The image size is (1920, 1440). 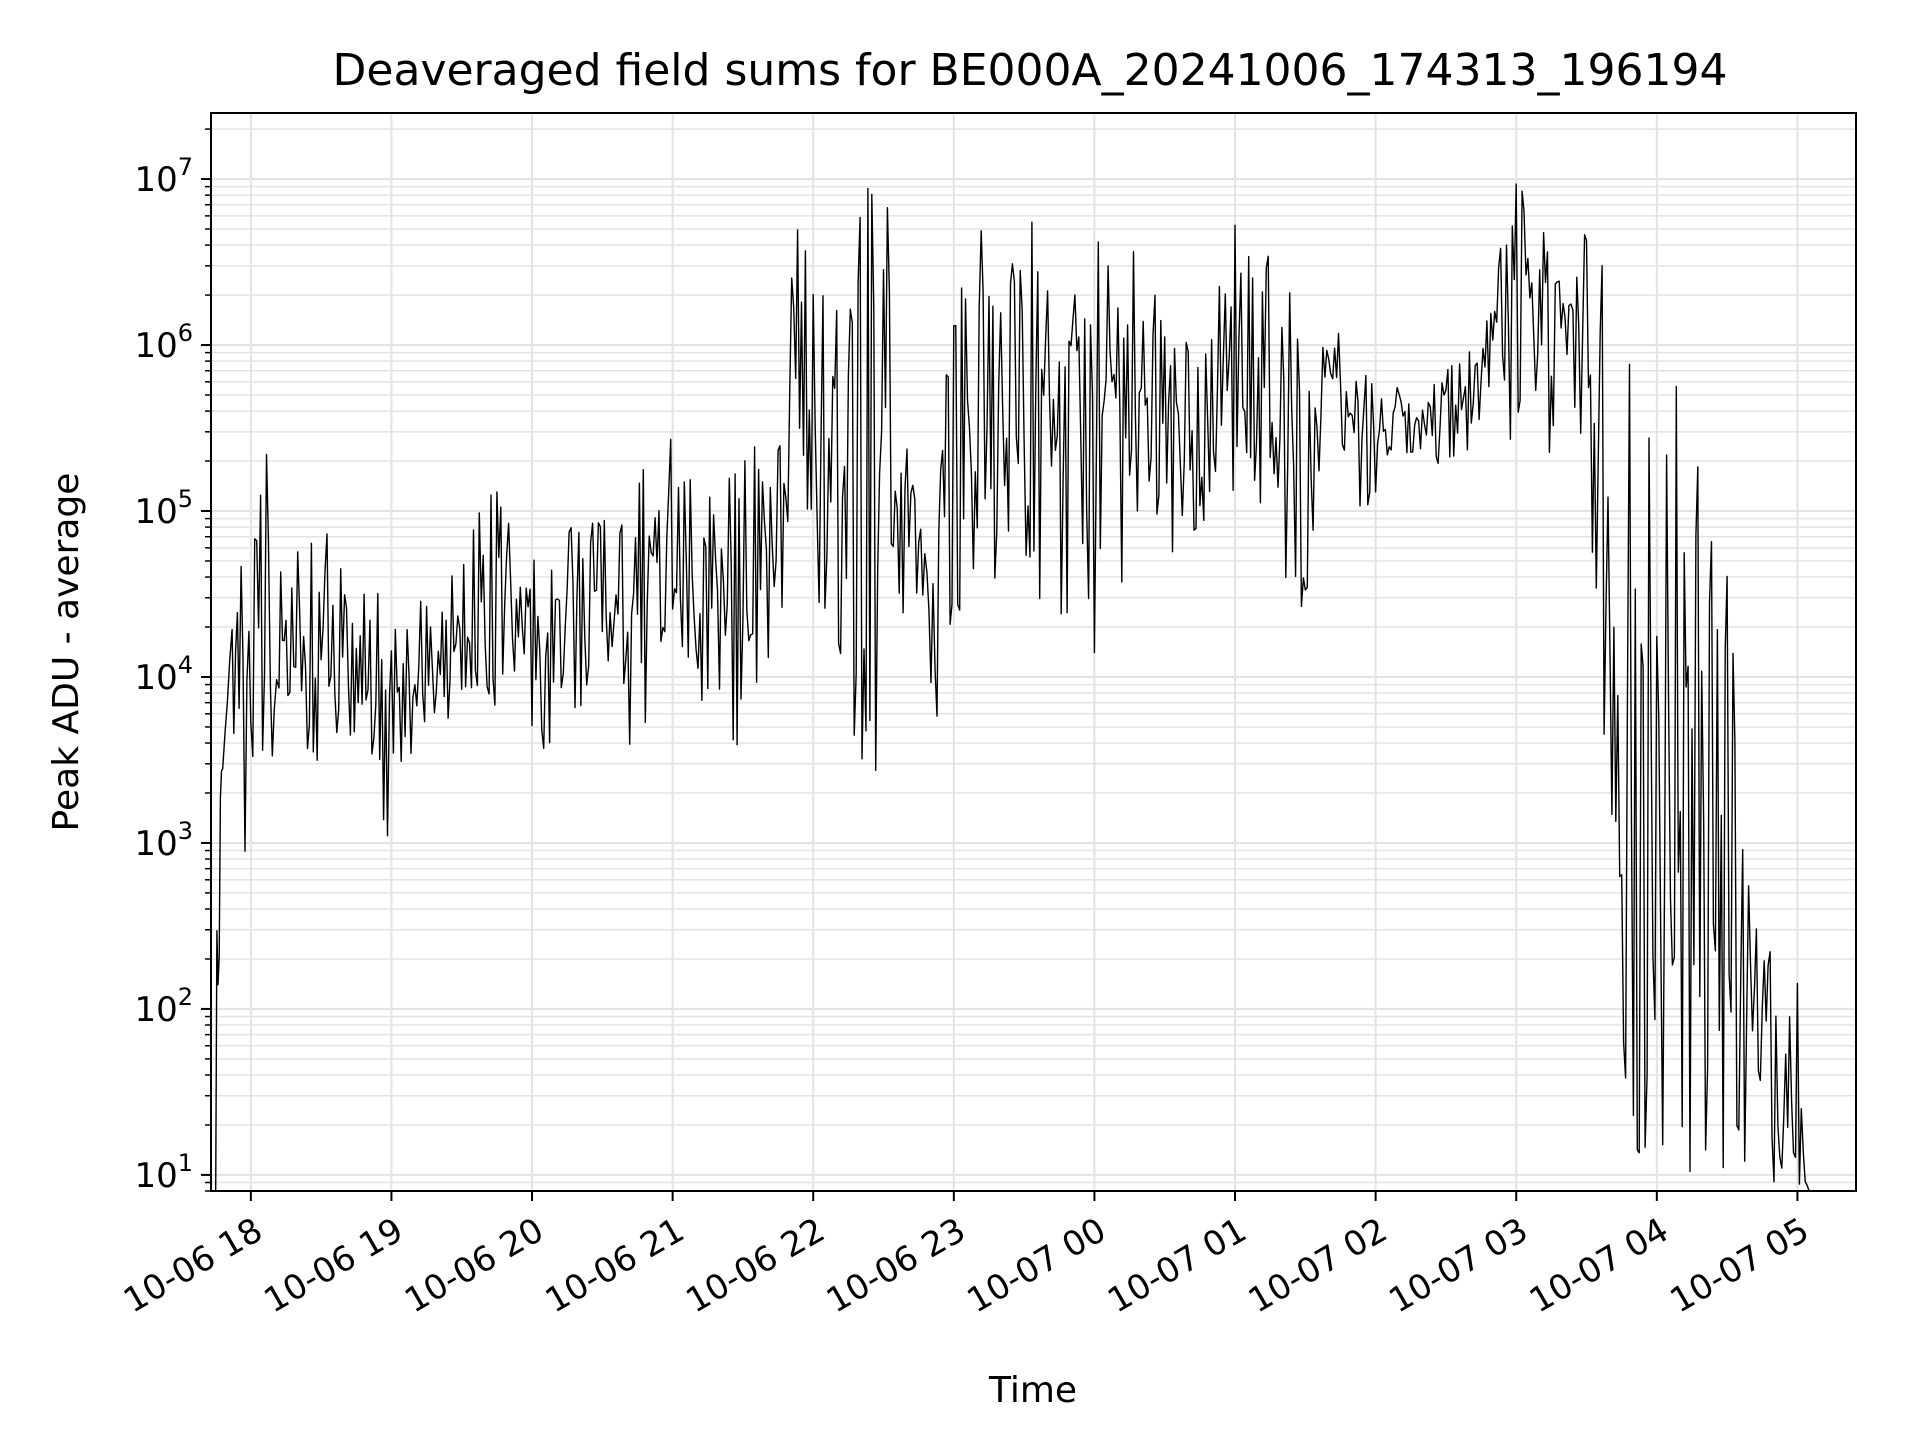 What do you see at coordinates (163, 840) in the screenshot?
I see `y-tick-label: 10³` at bounding box center [163, 840].